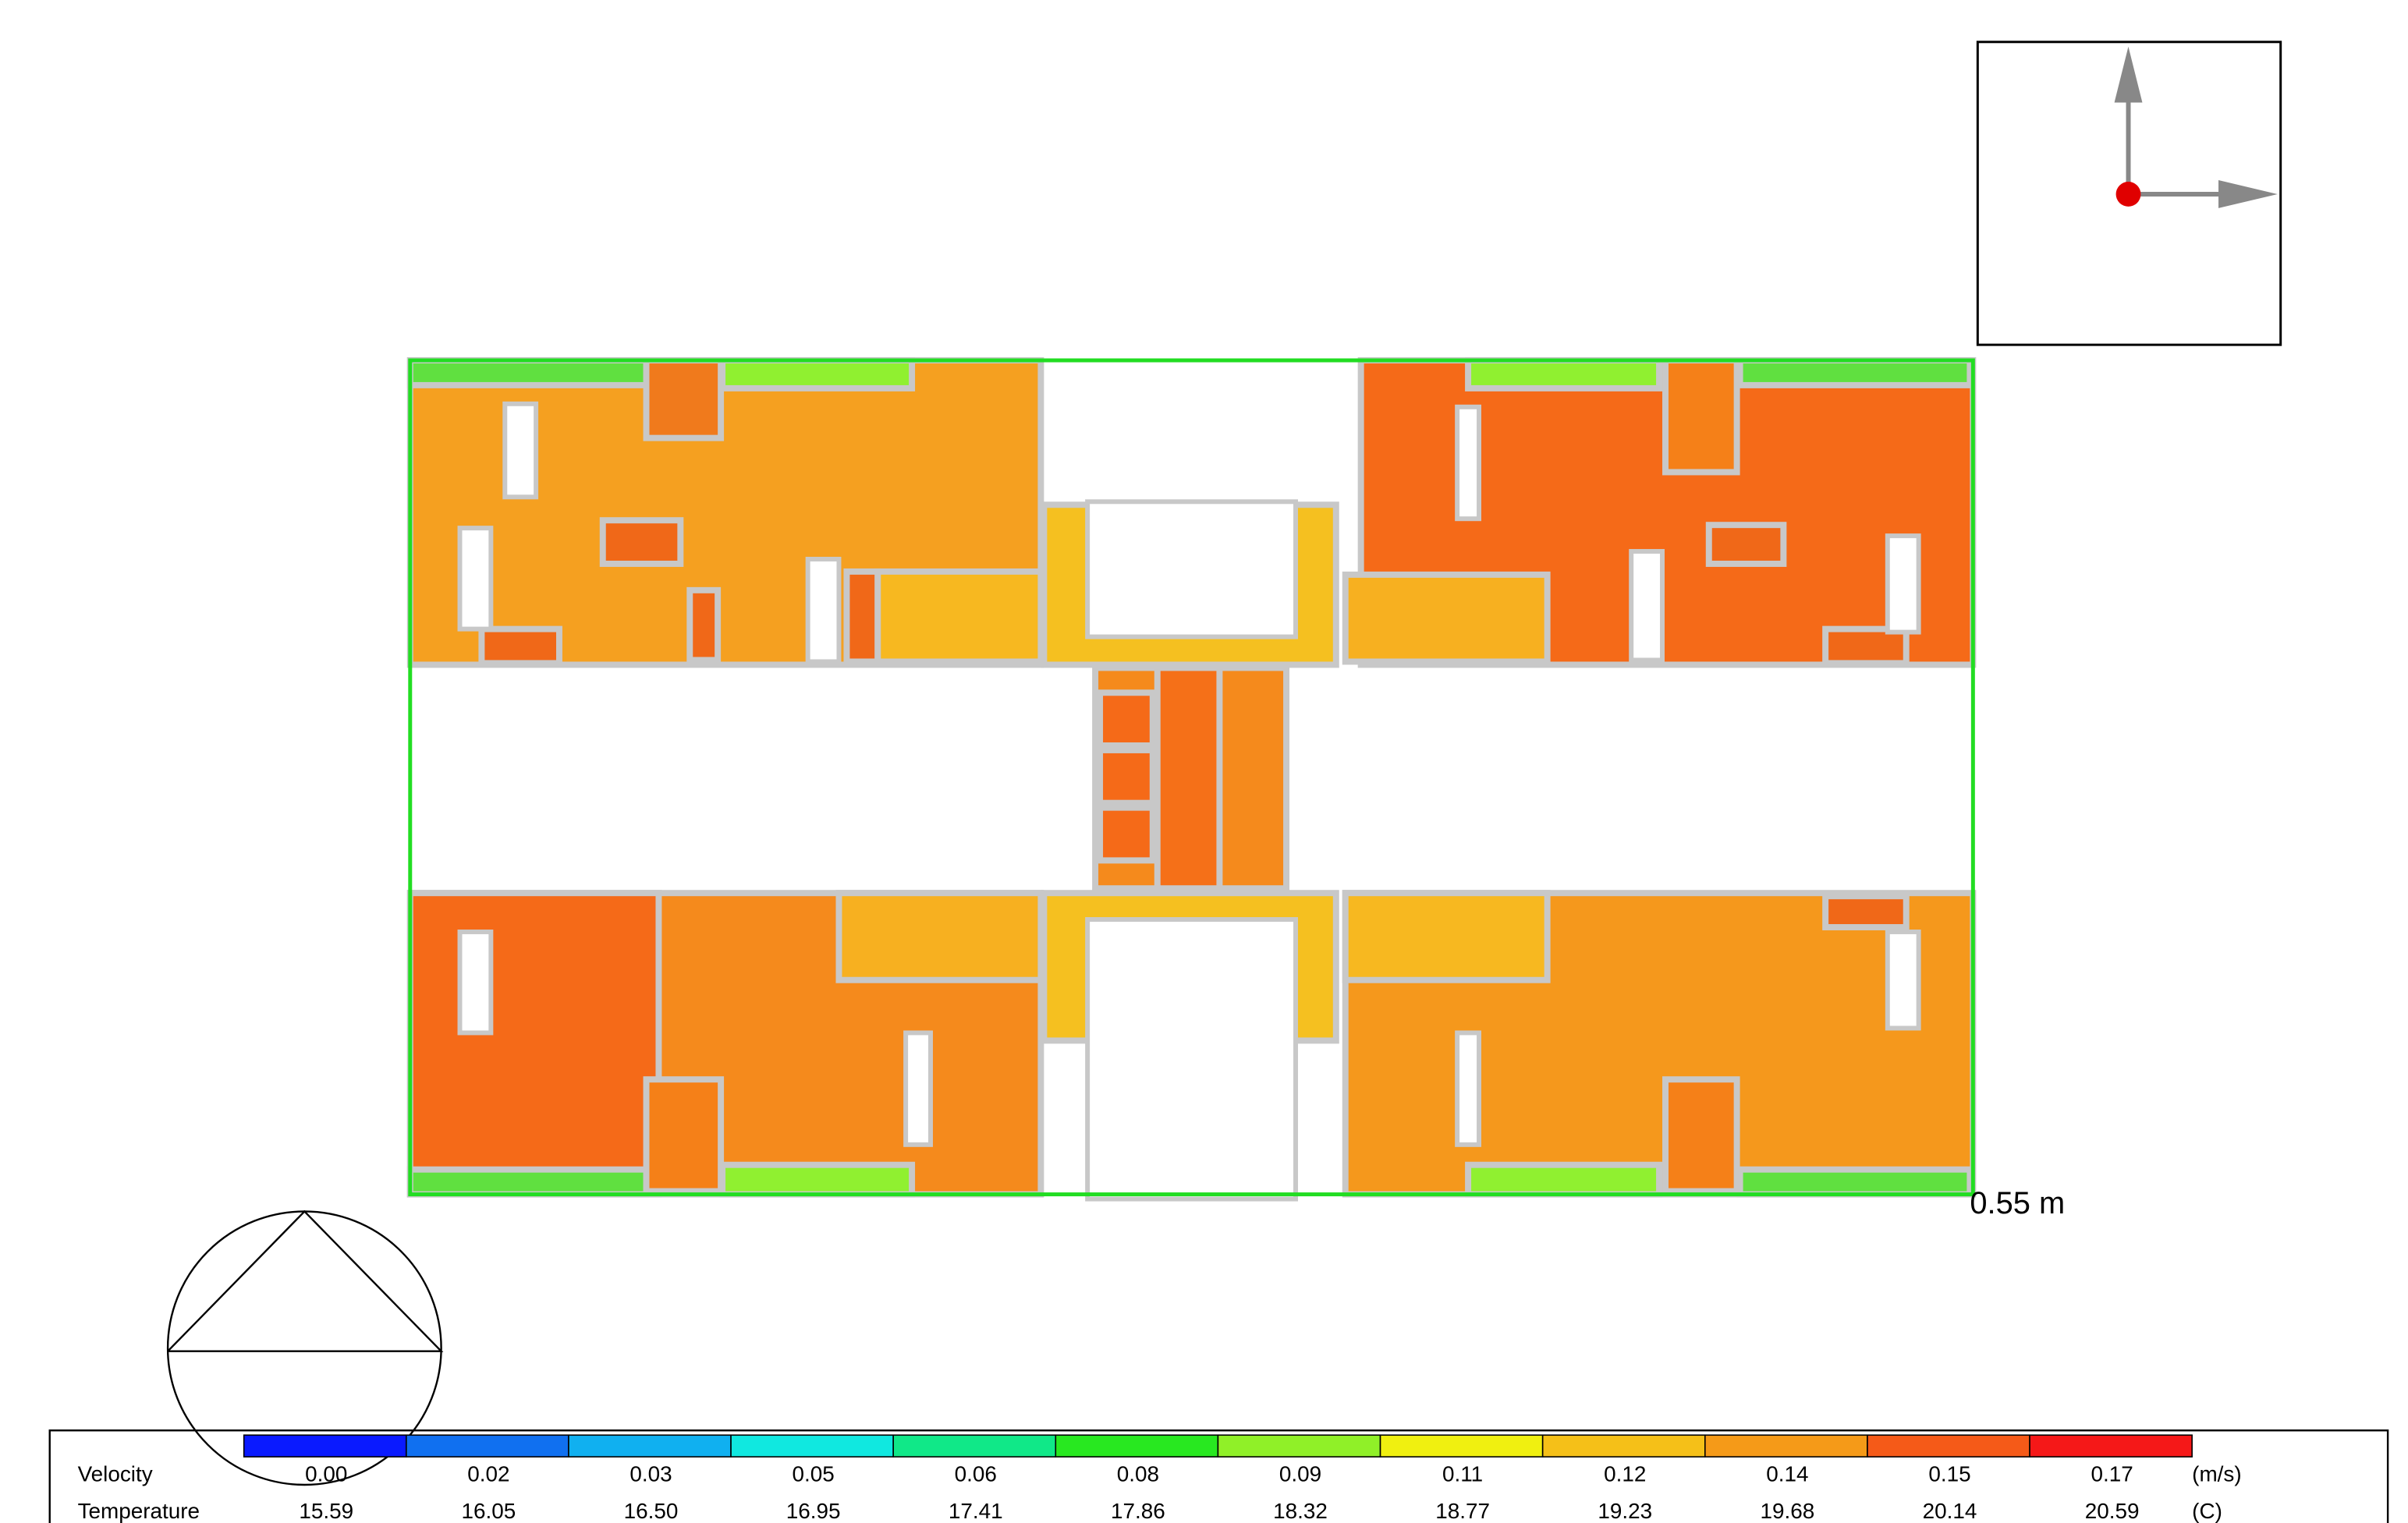 This screenshot has width=2408, height=1523. What do you see at coordinates (488, 1473) in the screenshot?
I see `value-label: 0.02` at bounding box center [488, 1473].